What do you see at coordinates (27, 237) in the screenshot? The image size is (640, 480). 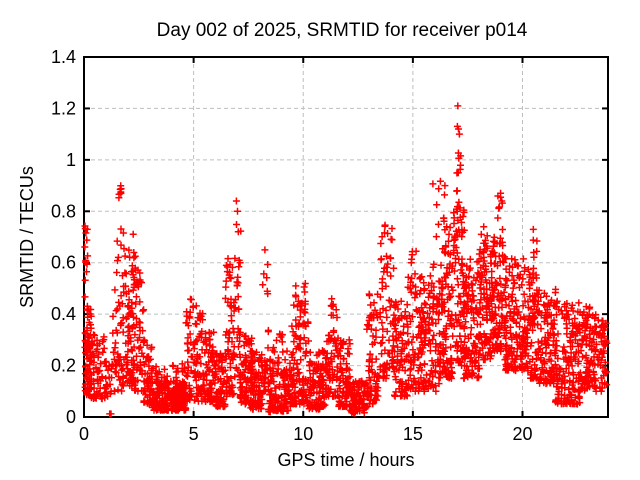 I see `y-axis-label: SRMTID / TECUs` at bounding box center [27, 237].